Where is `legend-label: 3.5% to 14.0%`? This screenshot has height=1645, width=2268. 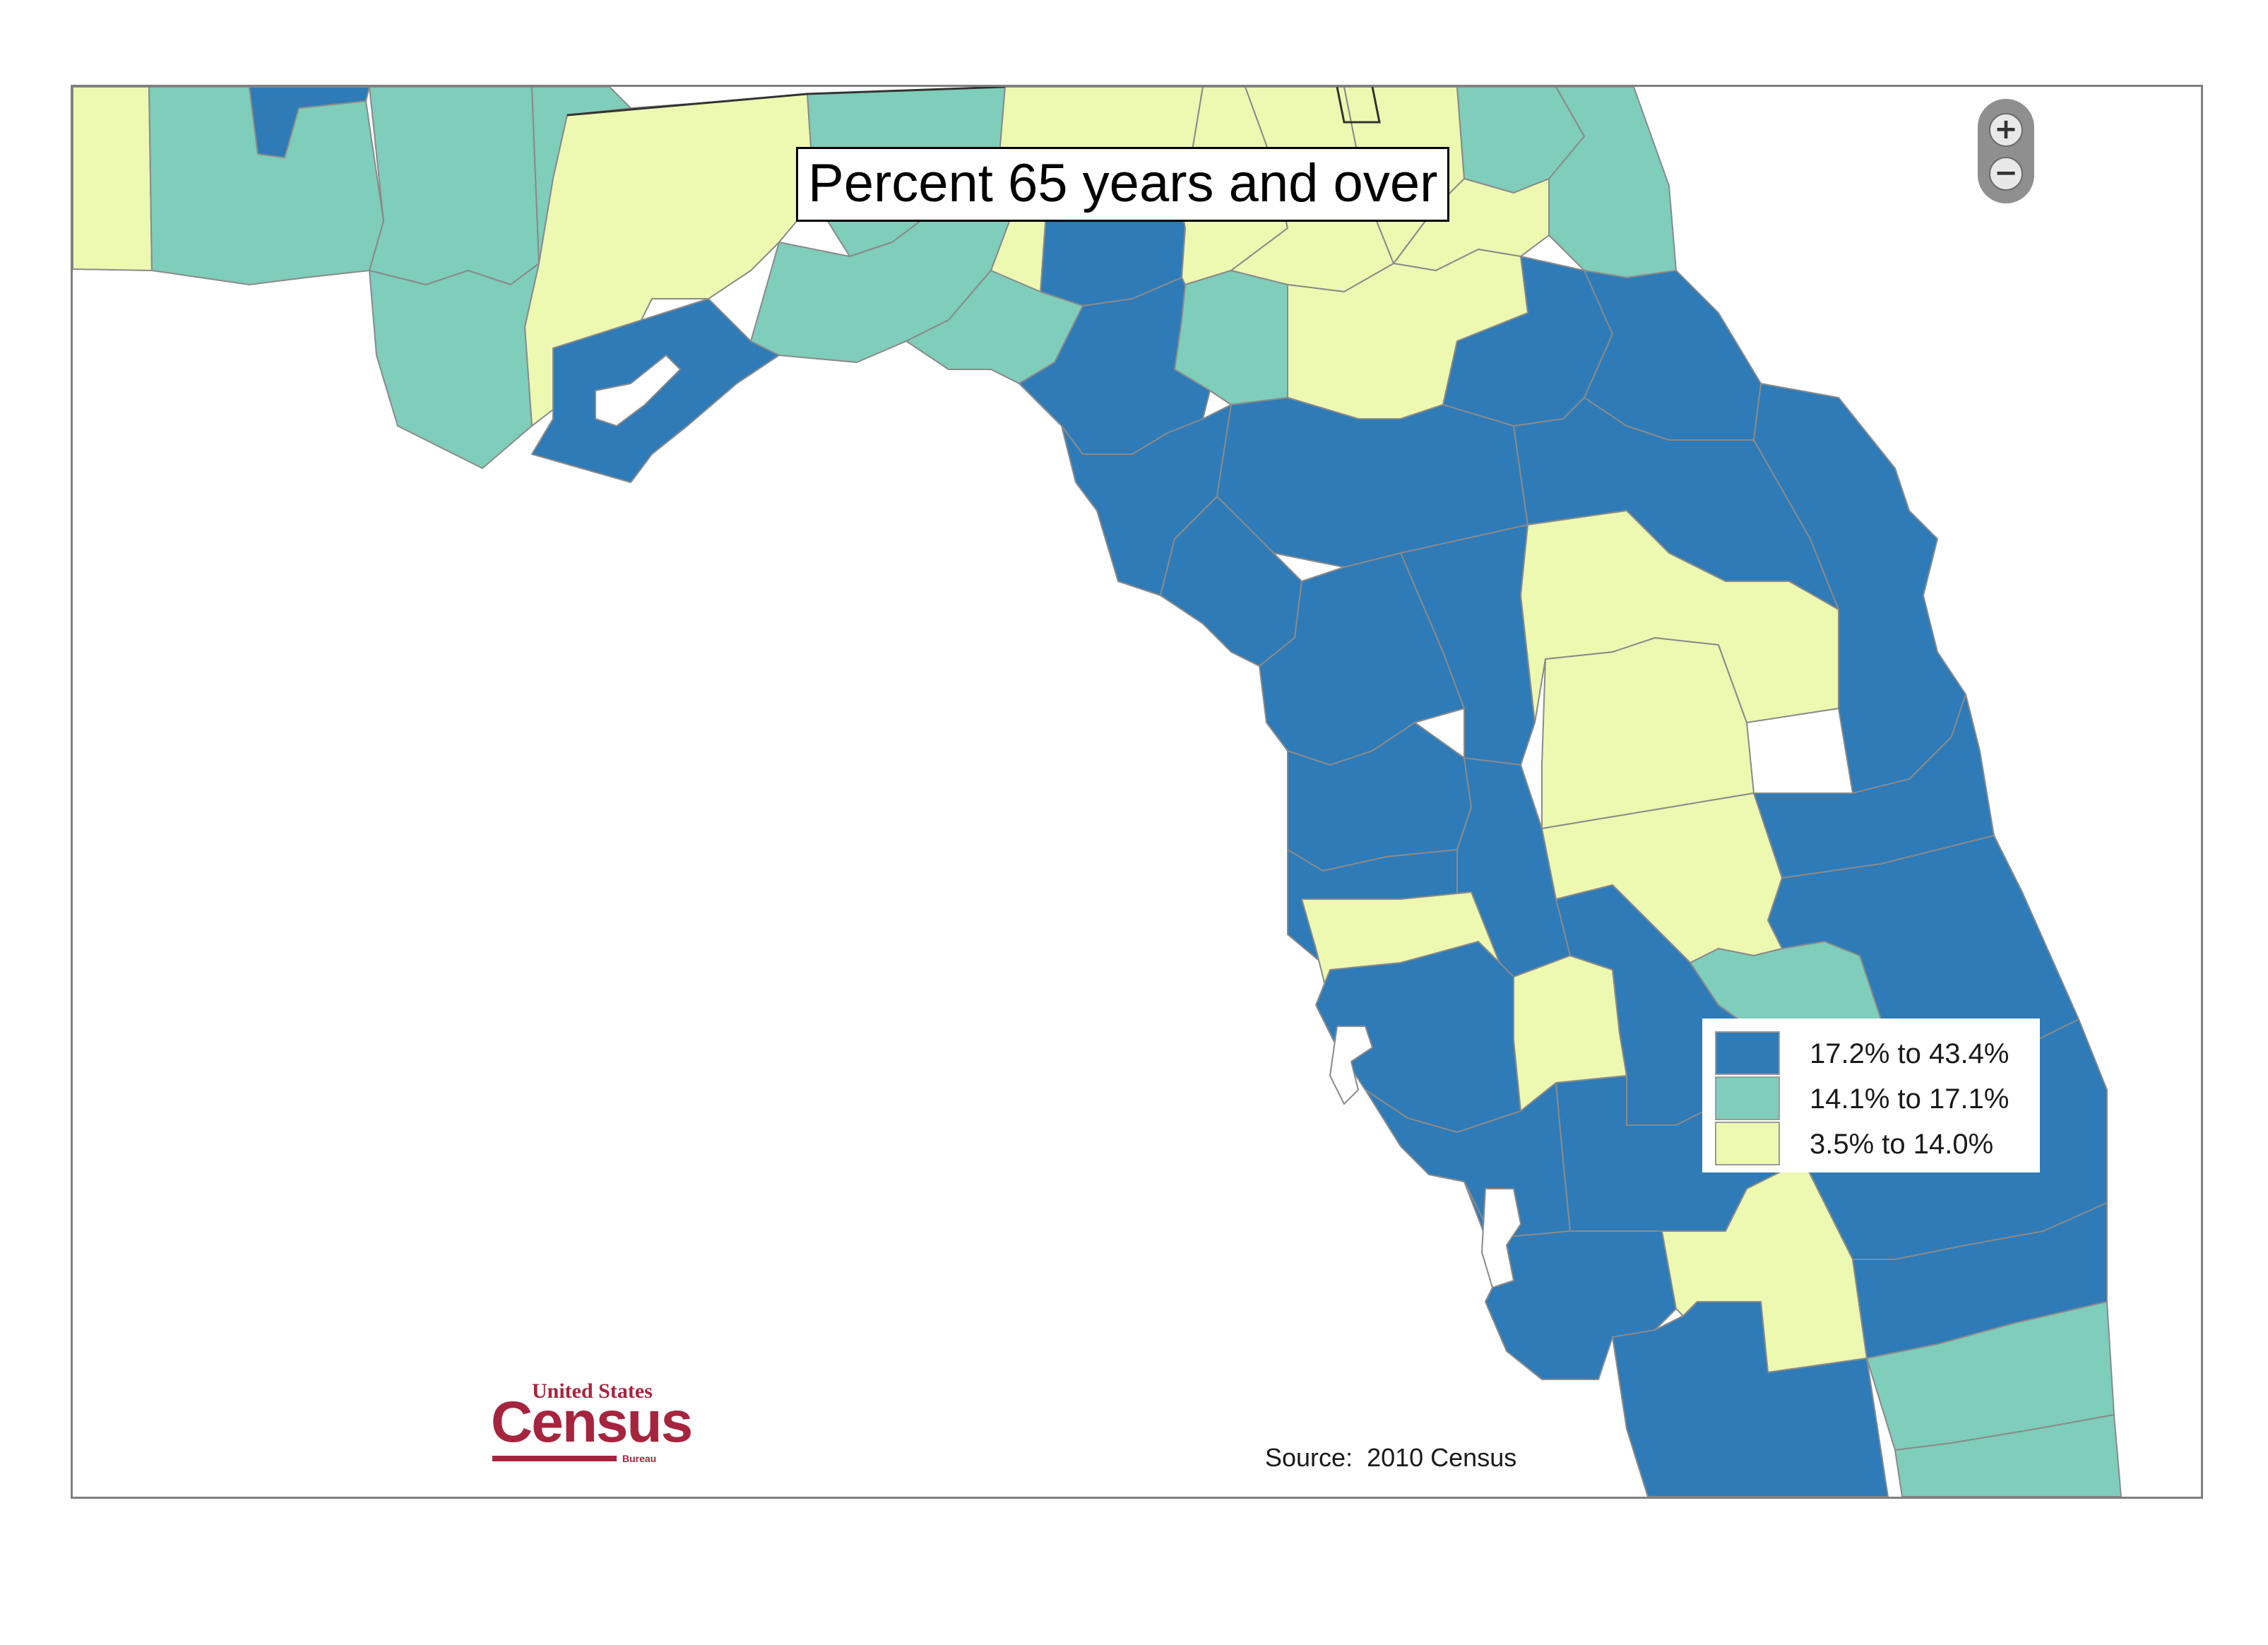 legend-label: 3.5% to 14.0% is located at coordinates (1902, 1144).